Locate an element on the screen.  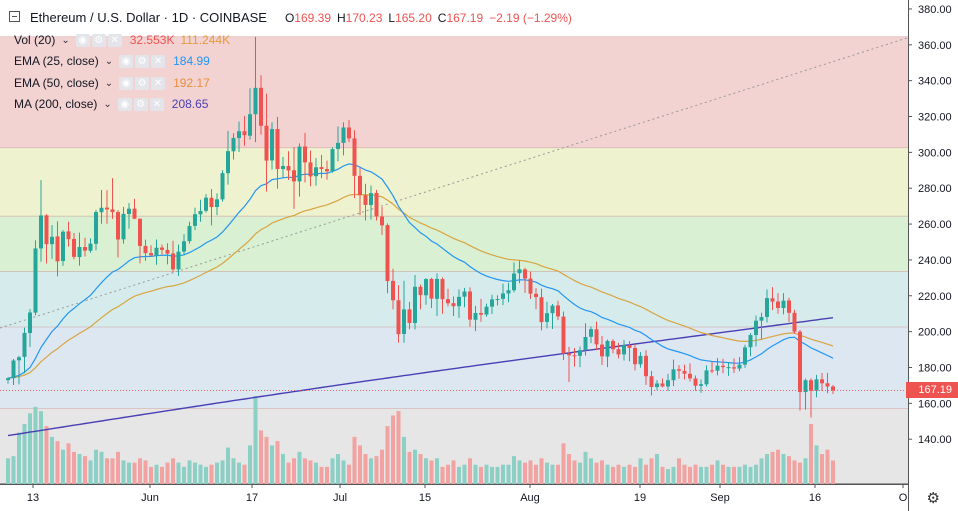
ema50-value: 192.17 is located at coordinates (191, 83).